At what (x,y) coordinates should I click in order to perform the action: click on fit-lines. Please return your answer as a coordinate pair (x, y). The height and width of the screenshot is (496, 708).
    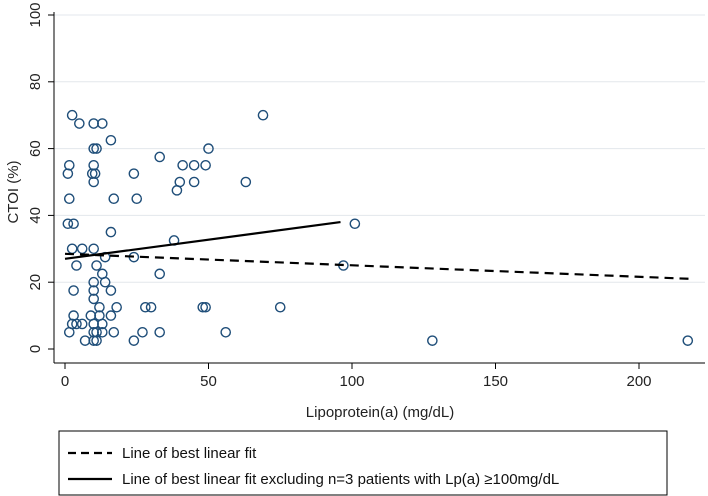
    Looking at the image, I should click on (377, 250).